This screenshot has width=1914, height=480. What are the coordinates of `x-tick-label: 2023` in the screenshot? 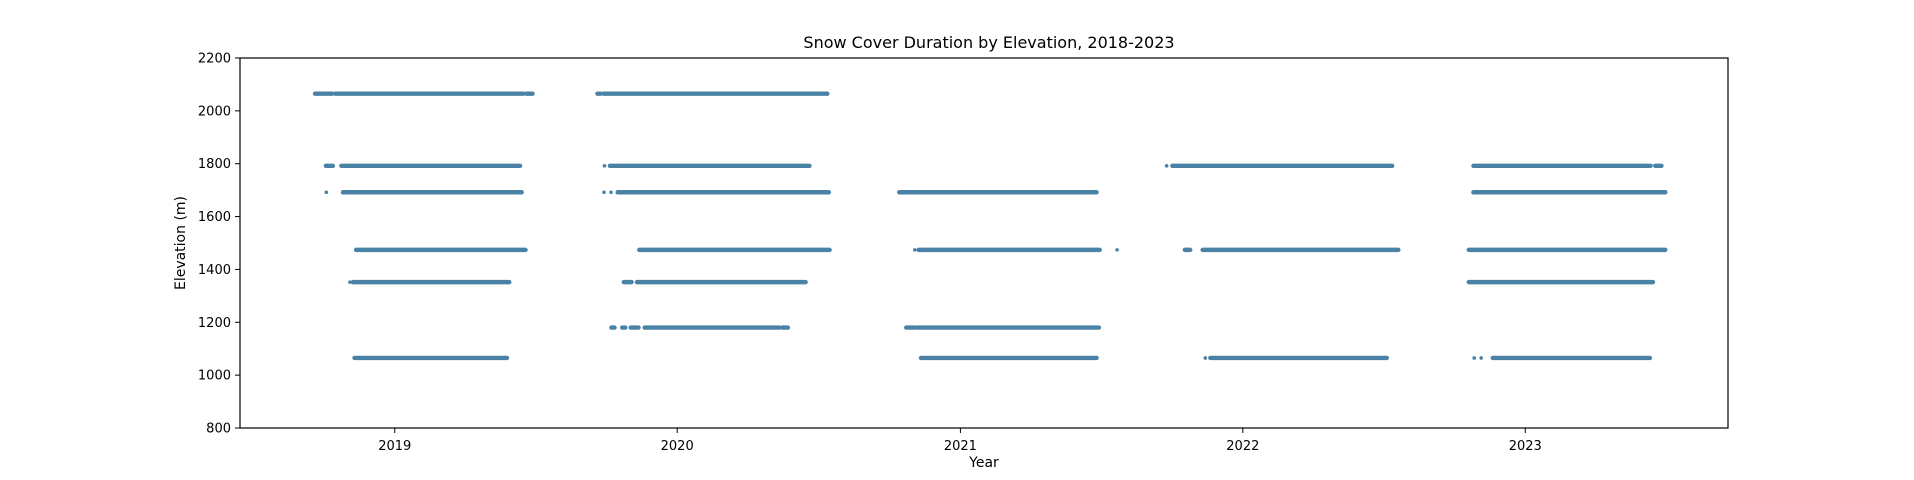 It's located at (1525, 446).